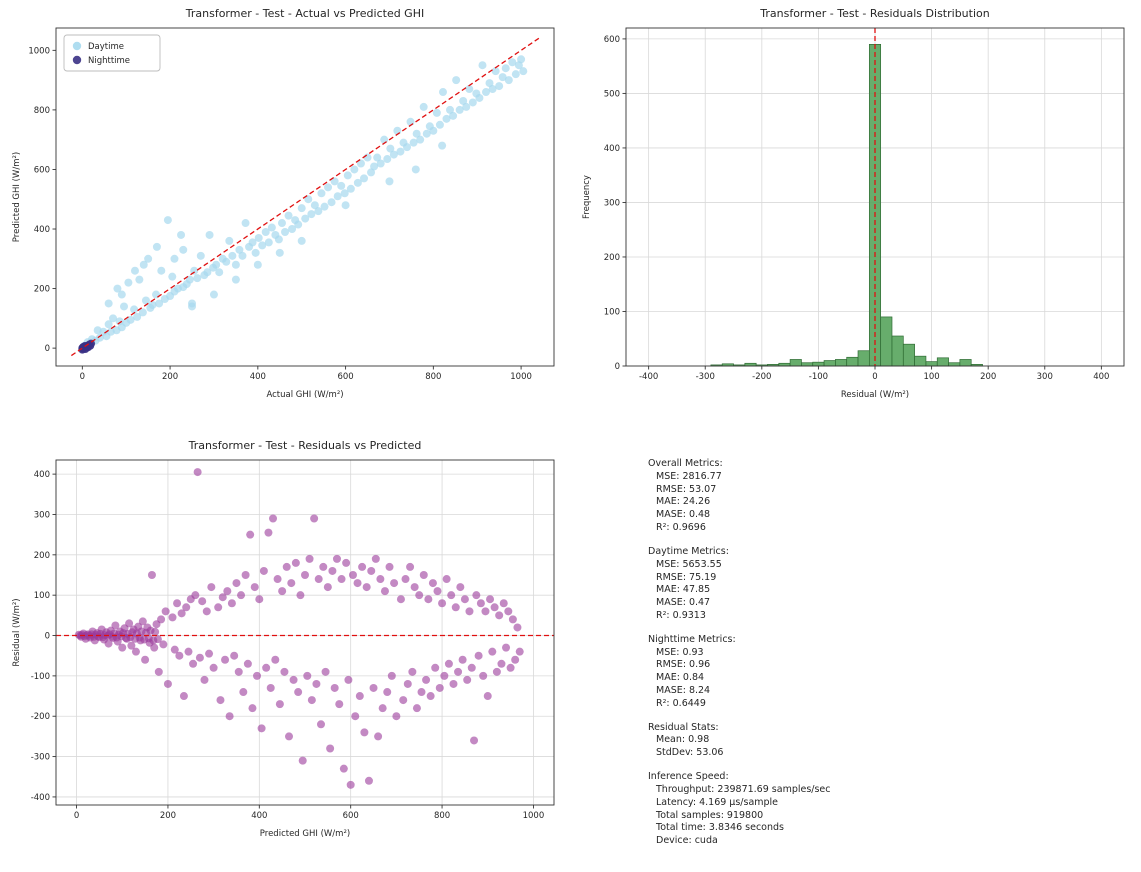  Describe the element at coordinates (743, 789) in the screenshot. I see `metrics-line: Throughput: 239871.69 samples/sec` at that location.